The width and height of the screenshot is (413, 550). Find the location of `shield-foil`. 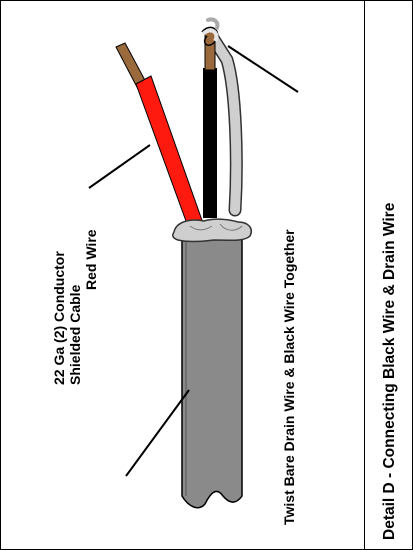

shield-foil is located at coordinates (212, 230).